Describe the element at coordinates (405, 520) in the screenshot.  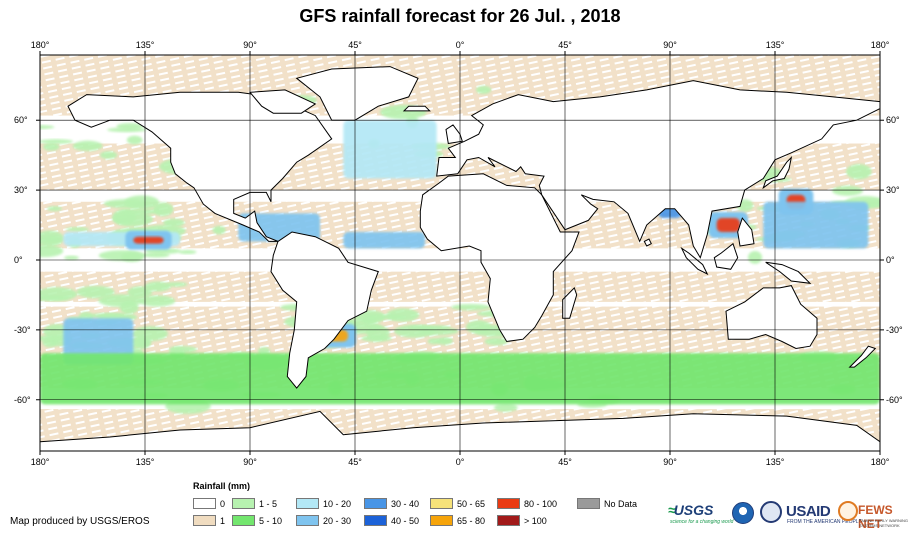
I see `legend-label: 40 - 50` at that location.